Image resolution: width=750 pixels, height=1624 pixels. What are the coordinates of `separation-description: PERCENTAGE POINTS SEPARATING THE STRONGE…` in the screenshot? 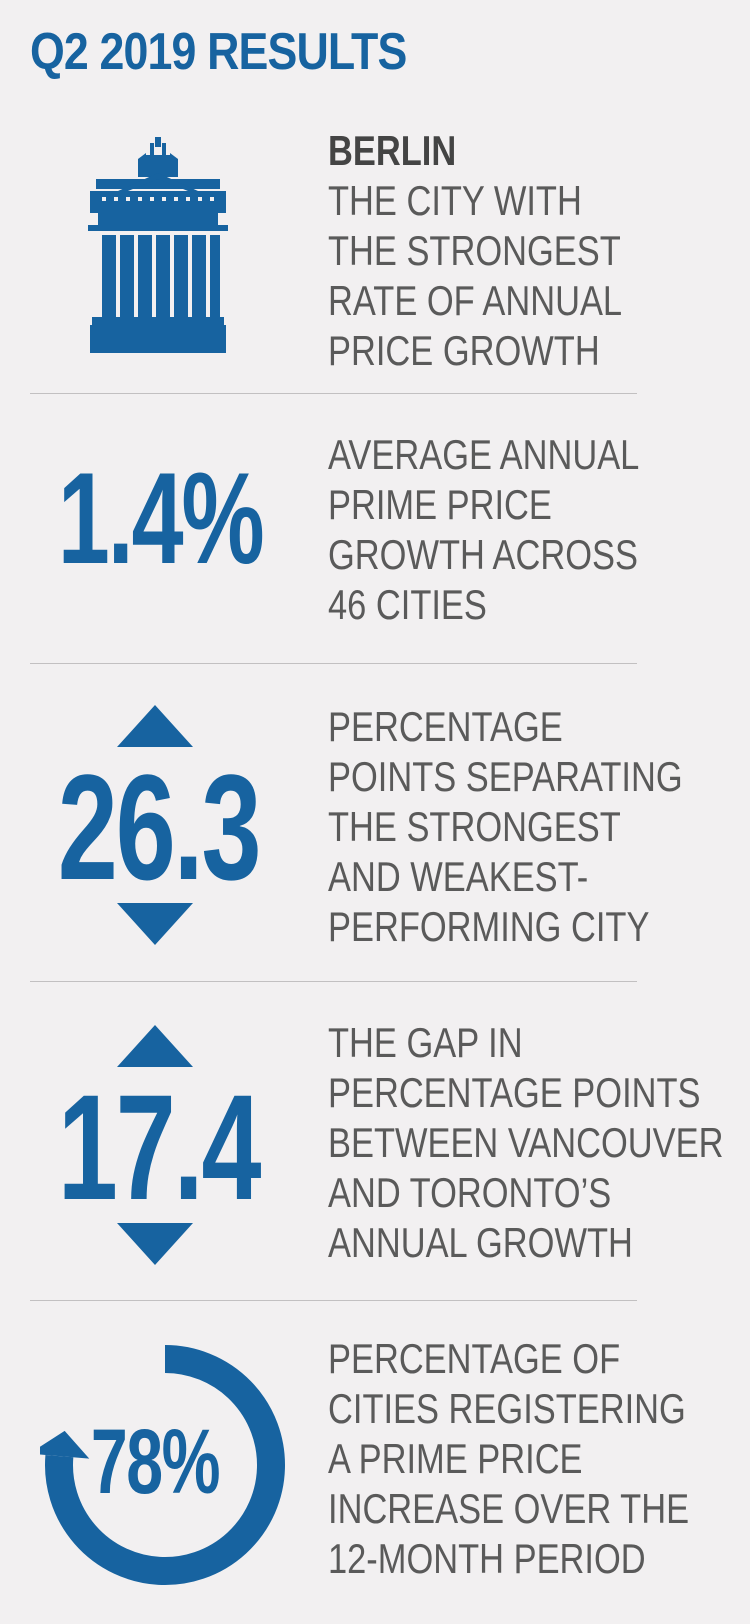 It's located at (505, 827).